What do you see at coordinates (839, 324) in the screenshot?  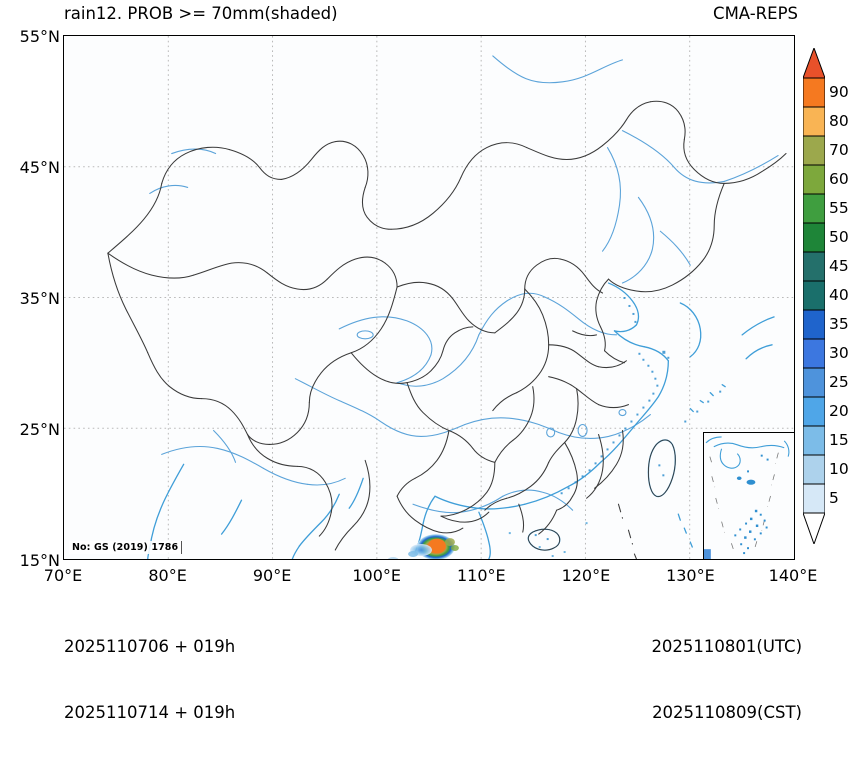 I see `colorbar-label-35: 35` at bounding box center [839, 324].